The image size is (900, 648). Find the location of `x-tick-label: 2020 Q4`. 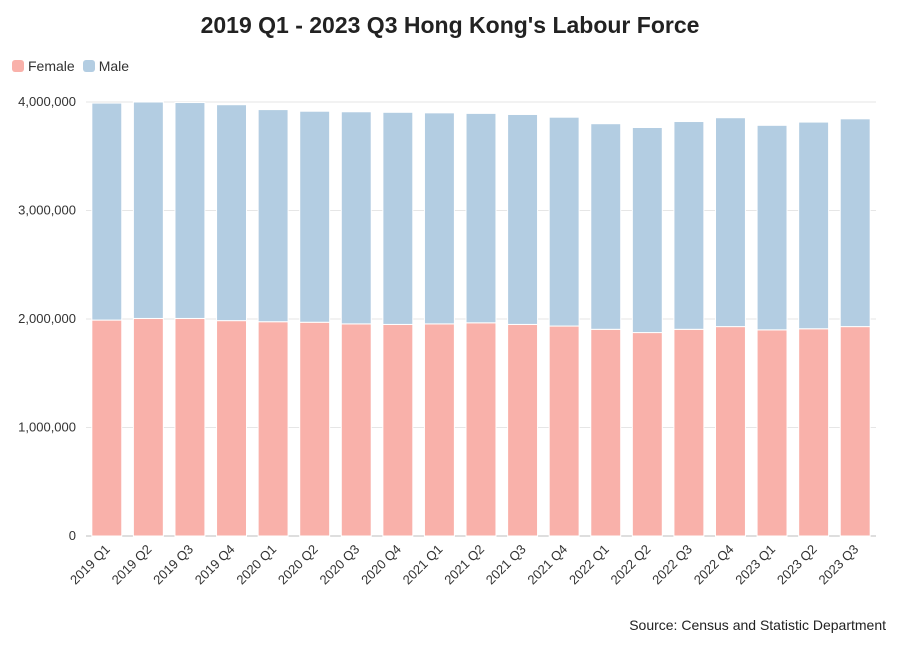

x-tick-label: 2020 Q4 is located at coordinates (381, 565).